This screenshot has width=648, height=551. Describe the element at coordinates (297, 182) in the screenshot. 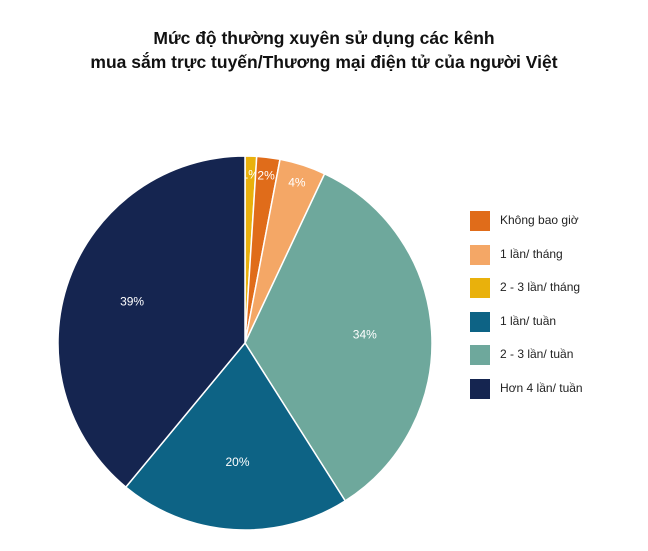

I see `slice-data-label: 4%` at that location.